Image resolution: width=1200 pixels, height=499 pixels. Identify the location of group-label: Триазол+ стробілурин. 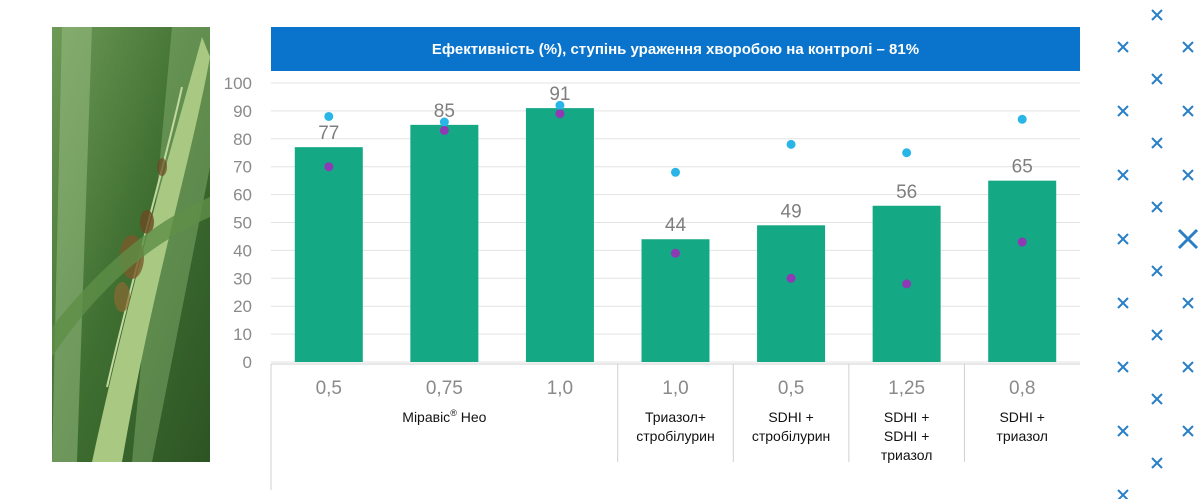
(675, 426).